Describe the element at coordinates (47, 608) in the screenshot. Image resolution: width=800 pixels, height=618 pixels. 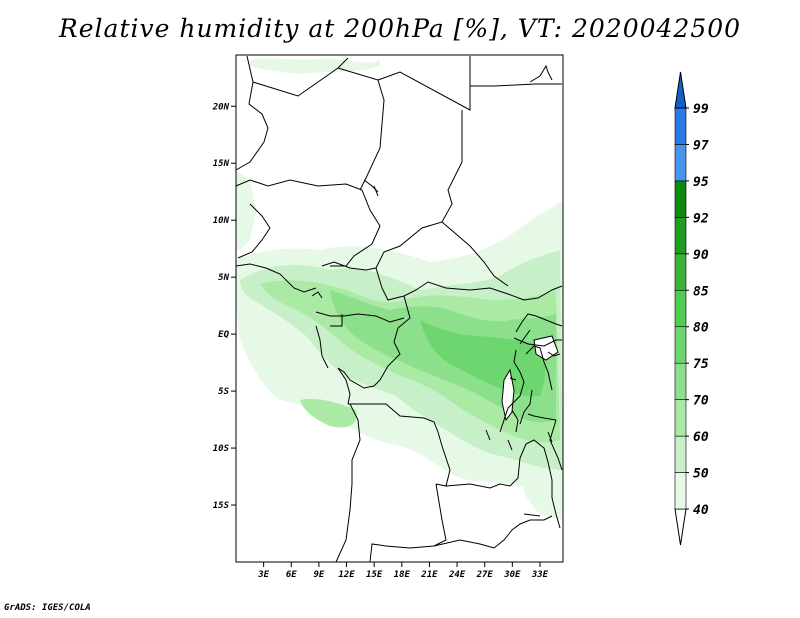
I see `grads-credit: GrADS: IGES/COLA` at that location.